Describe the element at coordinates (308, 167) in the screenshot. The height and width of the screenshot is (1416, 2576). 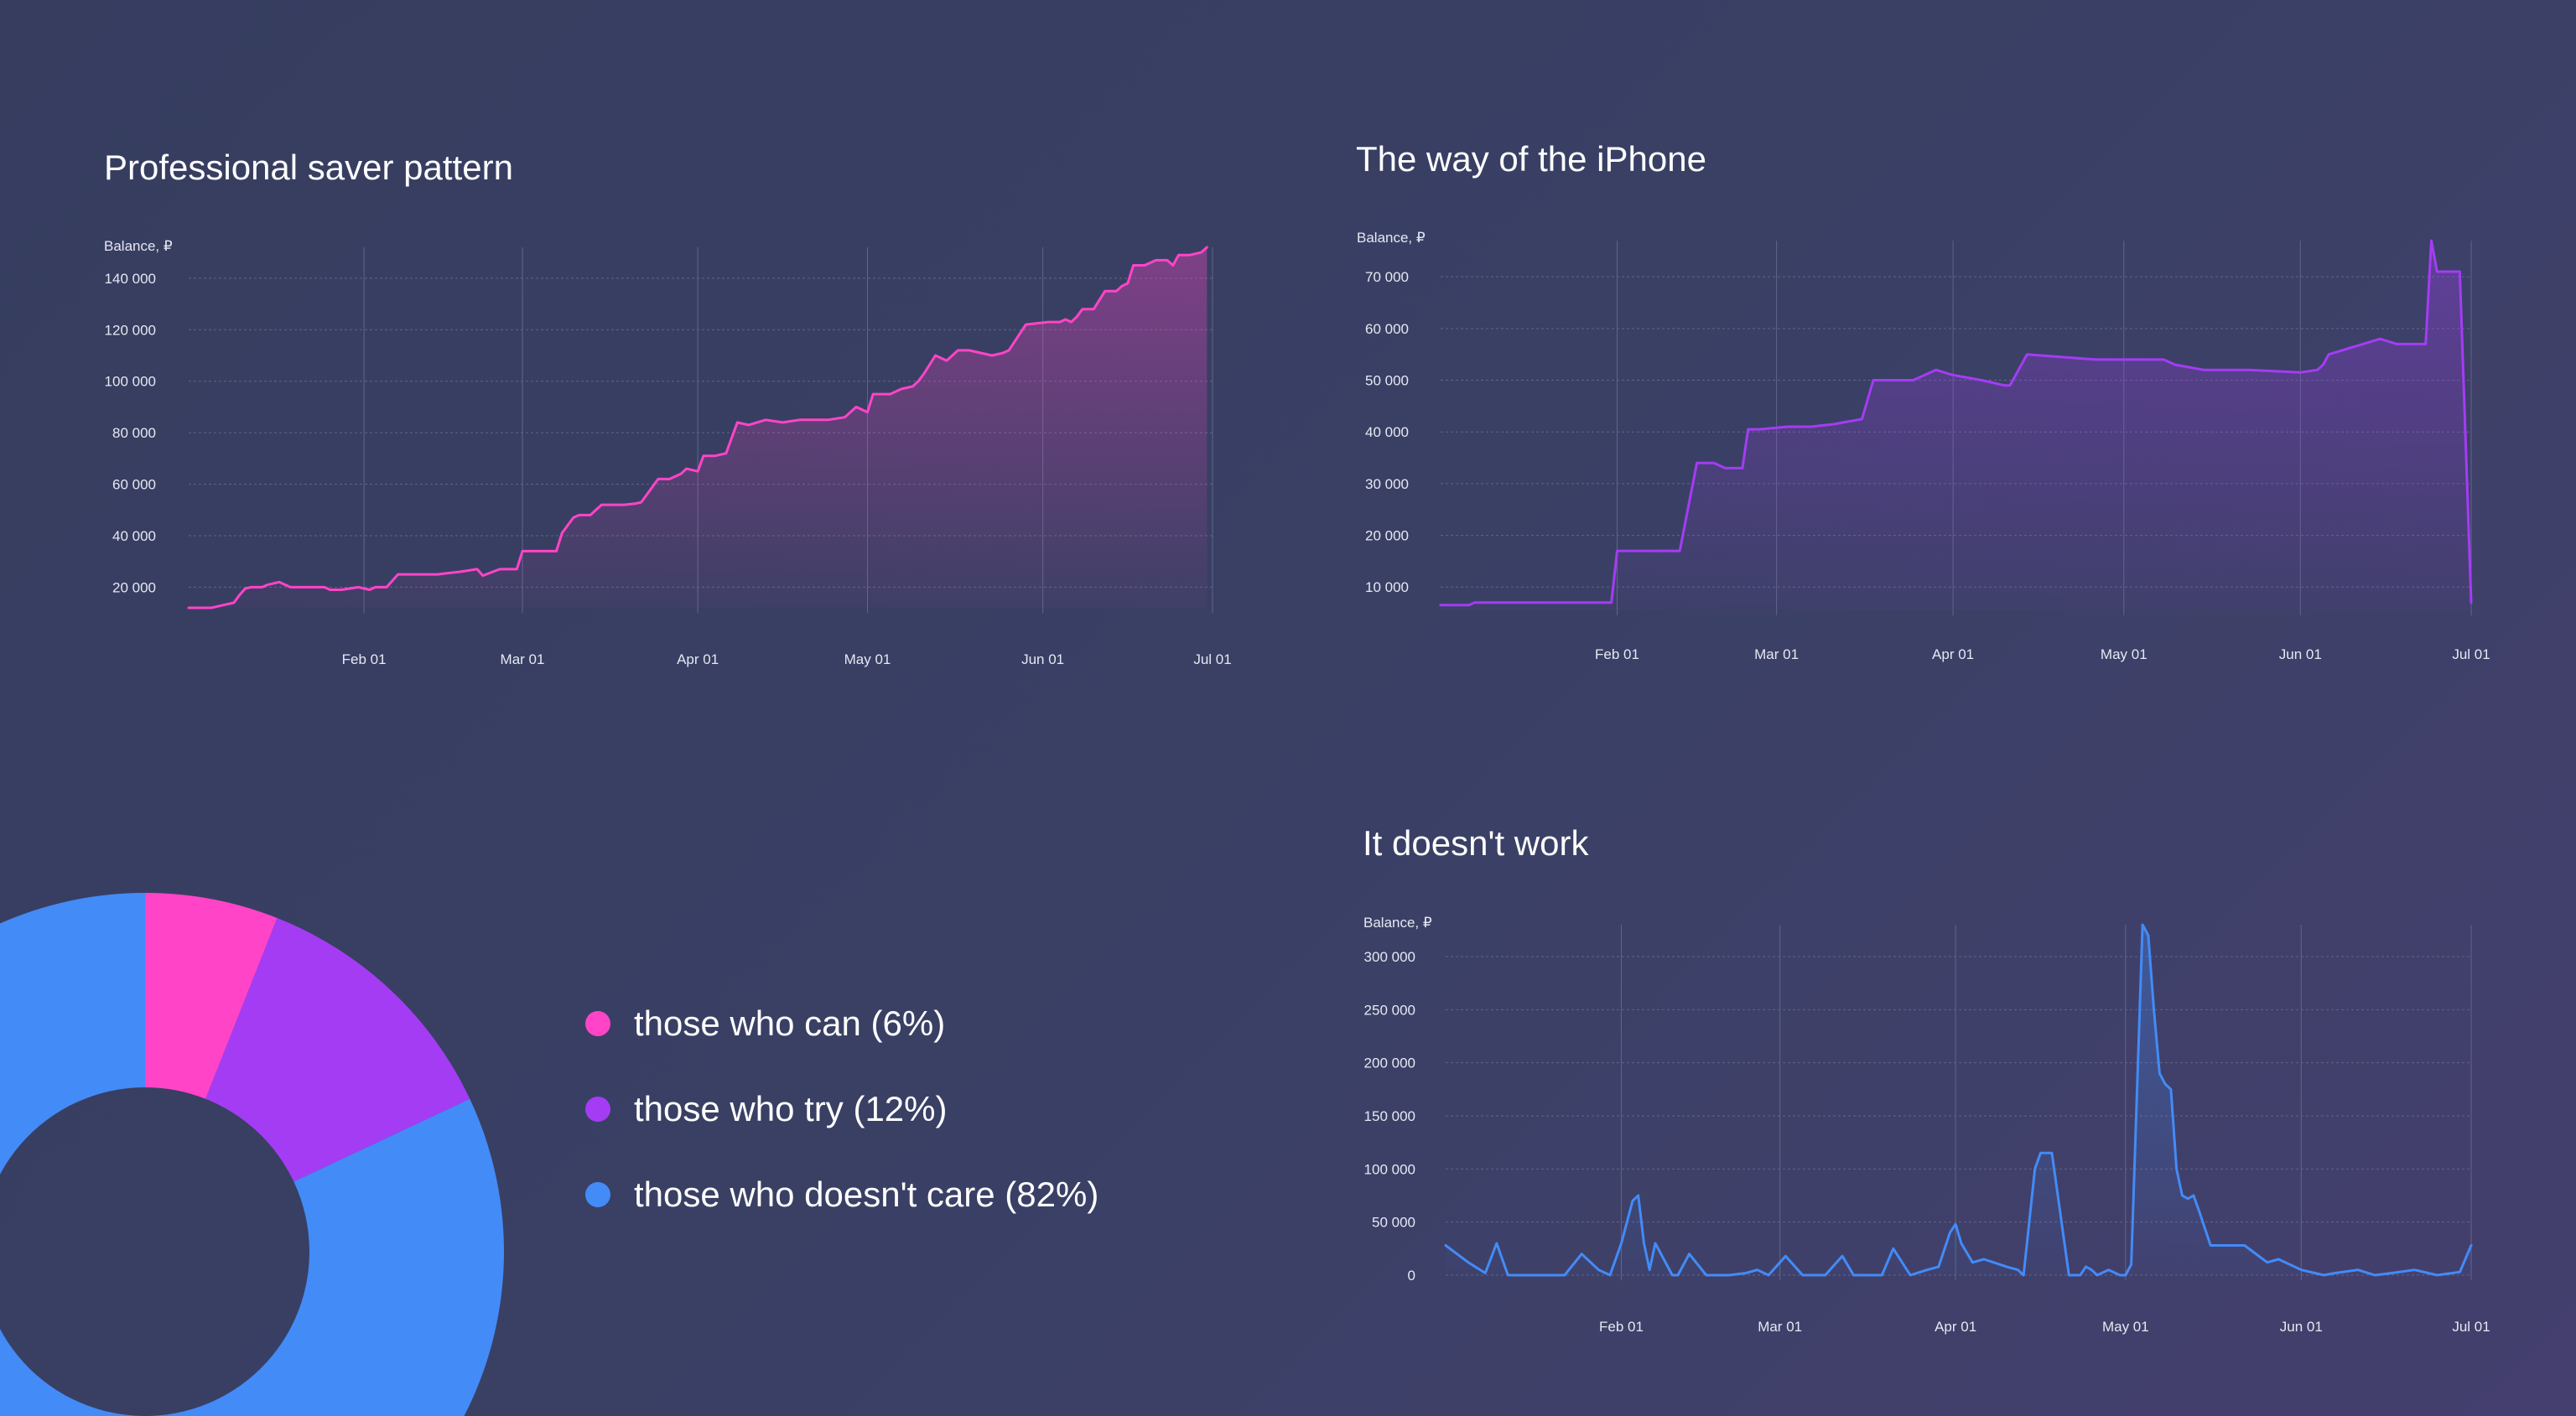
I see `chart-title-saver: Professional saver pattern` at that location.